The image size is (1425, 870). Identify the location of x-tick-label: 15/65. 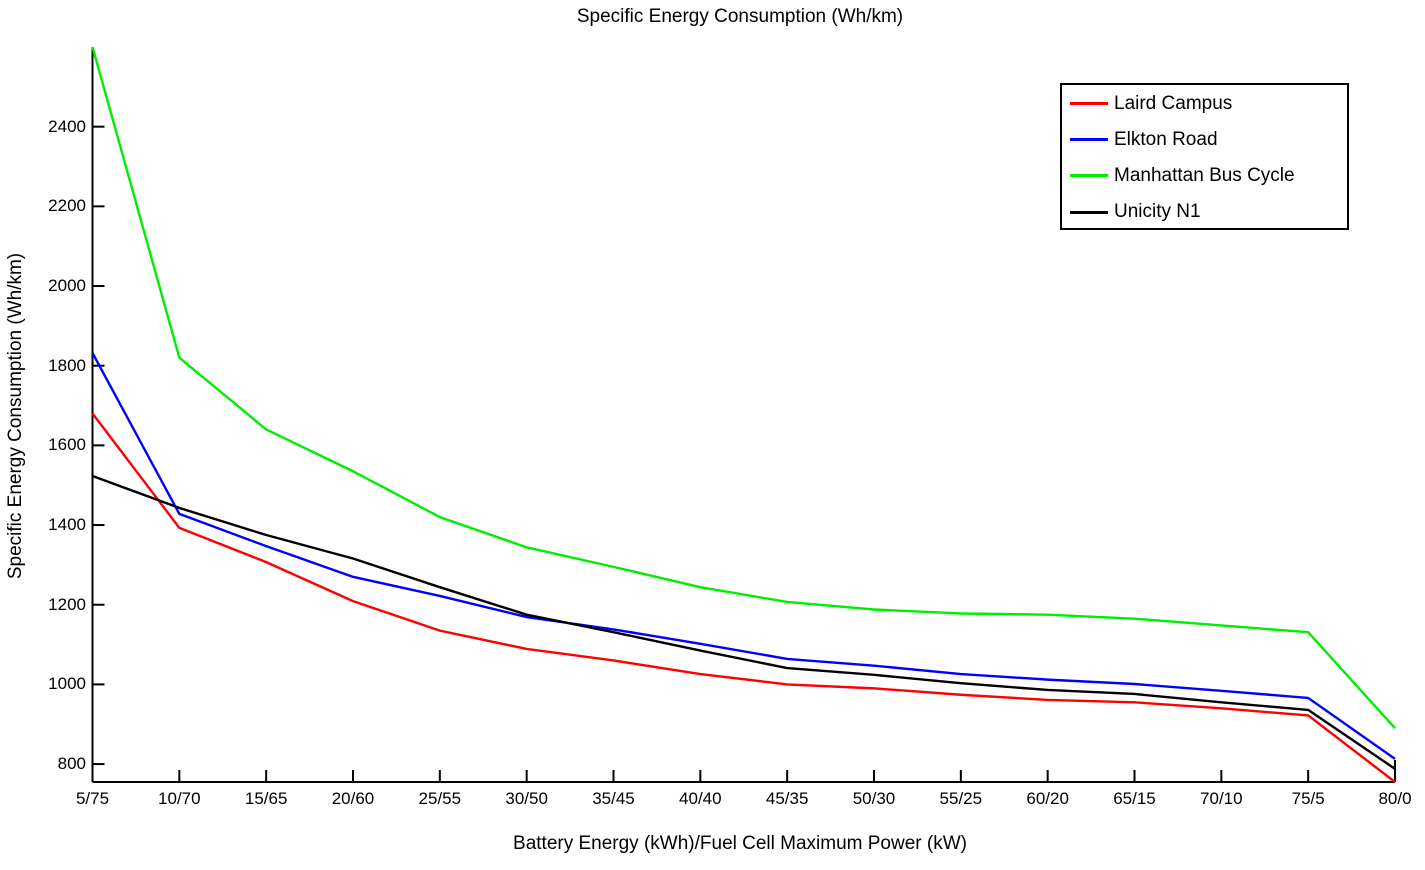
(266, 798).